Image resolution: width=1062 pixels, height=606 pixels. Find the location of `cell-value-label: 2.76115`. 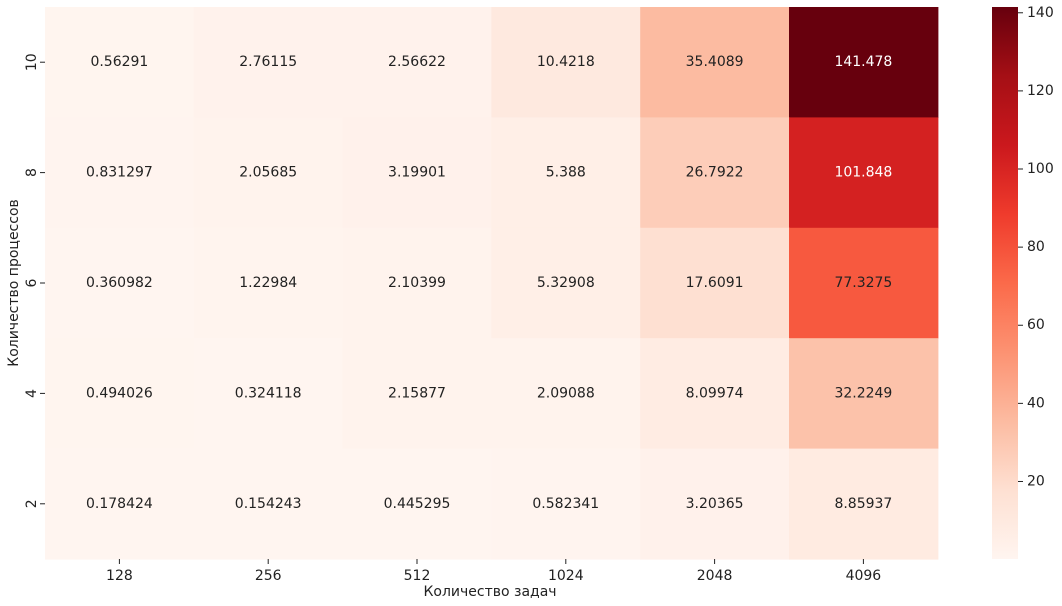

cell-value-label: 2.76115 is located at coordinates (268, 62).